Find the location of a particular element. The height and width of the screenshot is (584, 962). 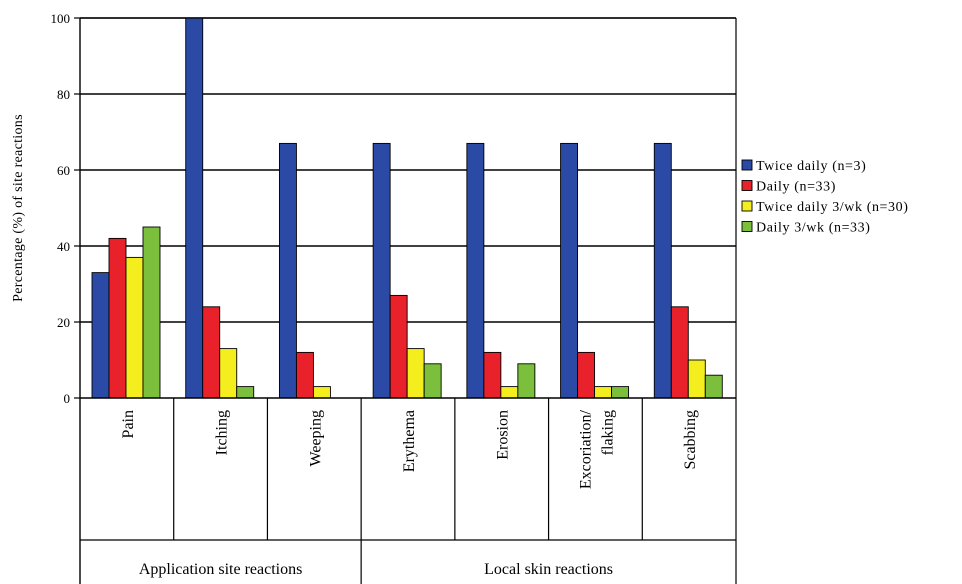

category-label-line: Pain is located at coordinates (128, 424).